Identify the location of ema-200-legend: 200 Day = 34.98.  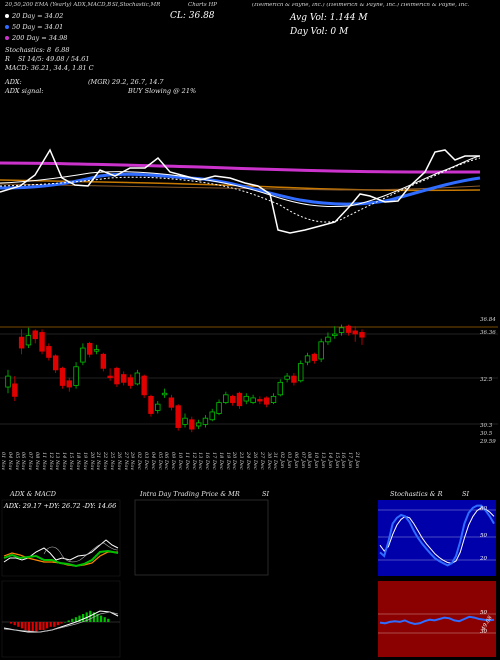
(36, 38).